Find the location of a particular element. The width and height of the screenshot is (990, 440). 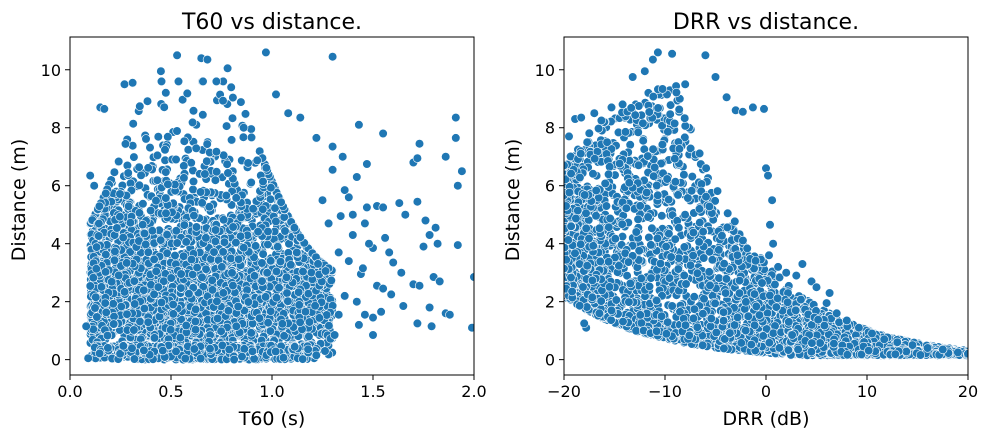

chart-title: DRR vs distance. is located at coordinates (766, 22).